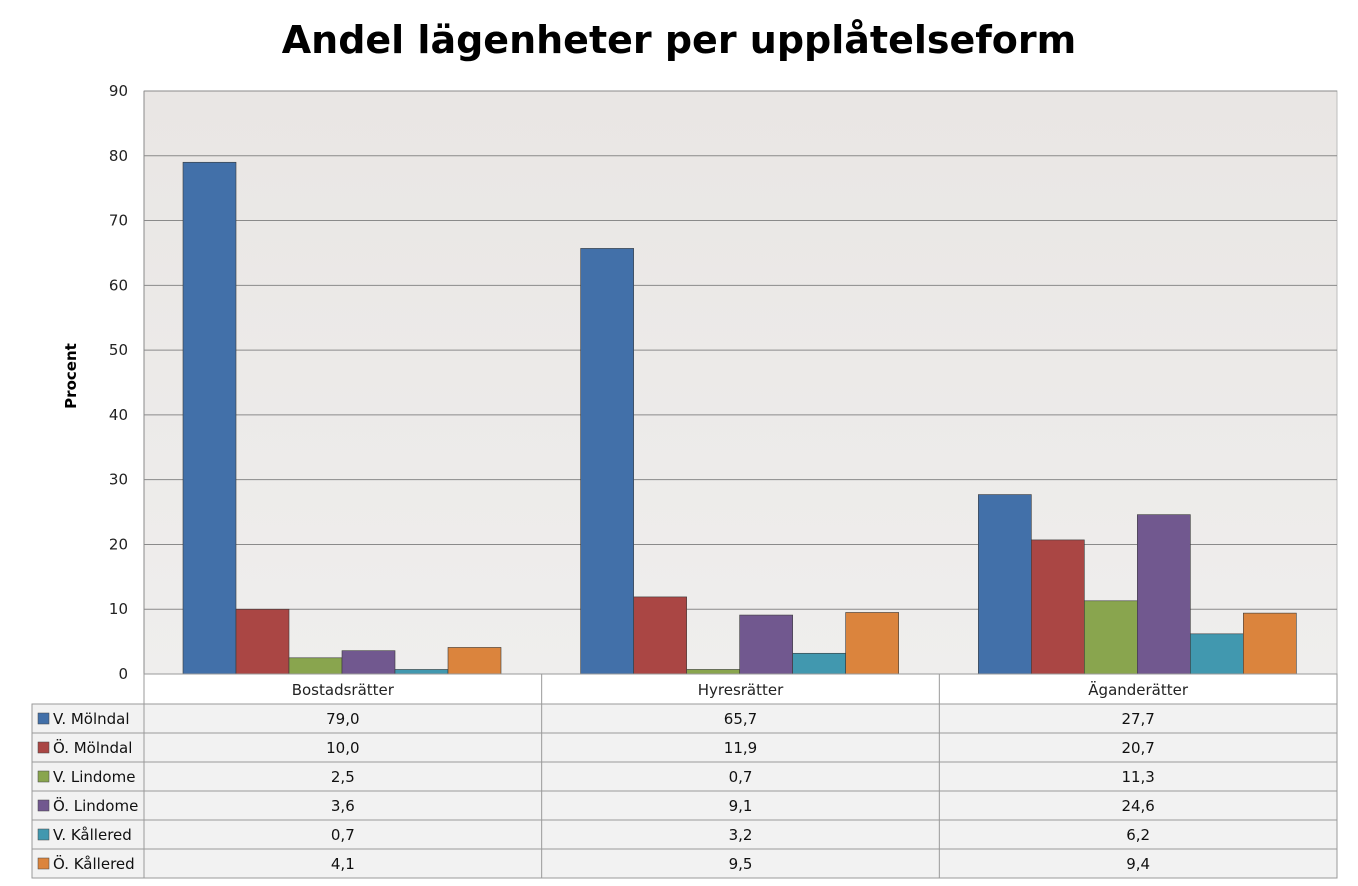 The height and width of the screenshot is (886, 1358). I want to click on data-label: 24,6, so click(1137, 806).